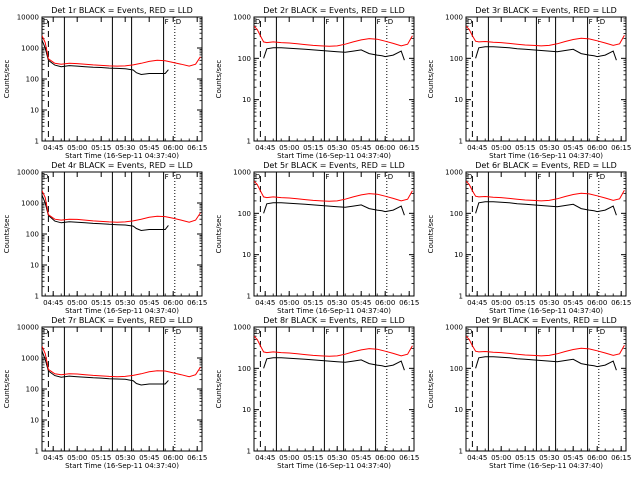 The width and height of the screenshot is (640, 480). What do you see at coordinates (546, 320) in the screenshot?
I see `panel-title: Det 9r BLACK = Events, RED = LLD` at bounding box center [546, 320].